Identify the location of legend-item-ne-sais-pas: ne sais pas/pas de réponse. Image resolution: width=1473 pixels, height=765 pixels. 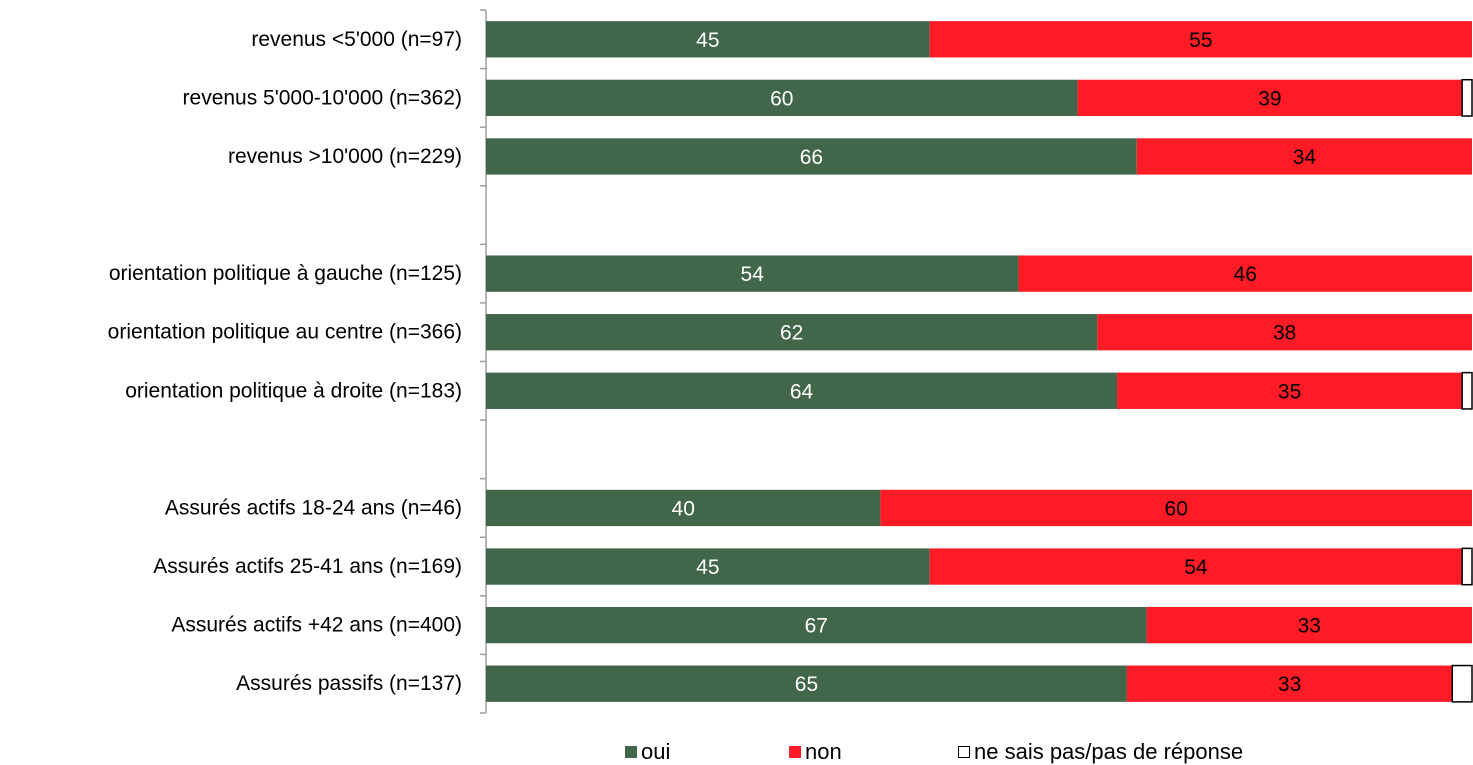
(1100, 751).